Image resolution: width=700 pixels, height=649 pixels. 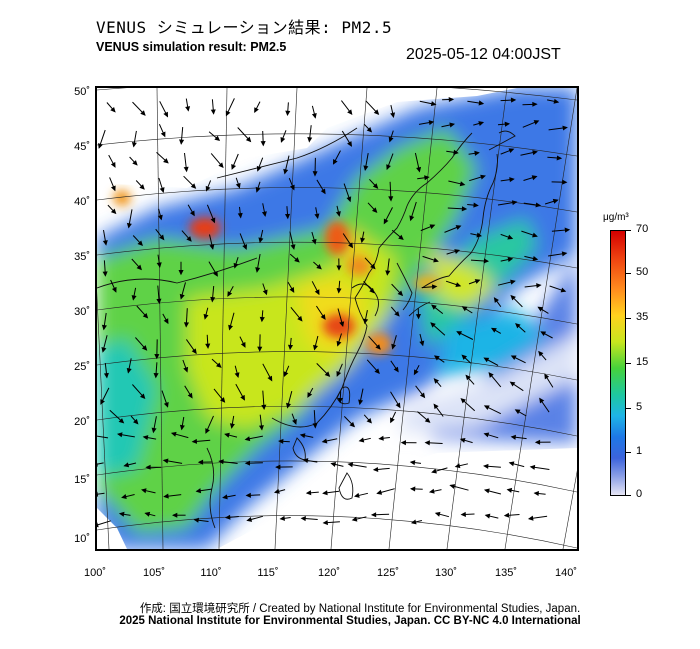 What do you see at coordinates (82, 147) in the screenshot?
I see `latitude-label: 45˚` at bounding box center [82, 147].